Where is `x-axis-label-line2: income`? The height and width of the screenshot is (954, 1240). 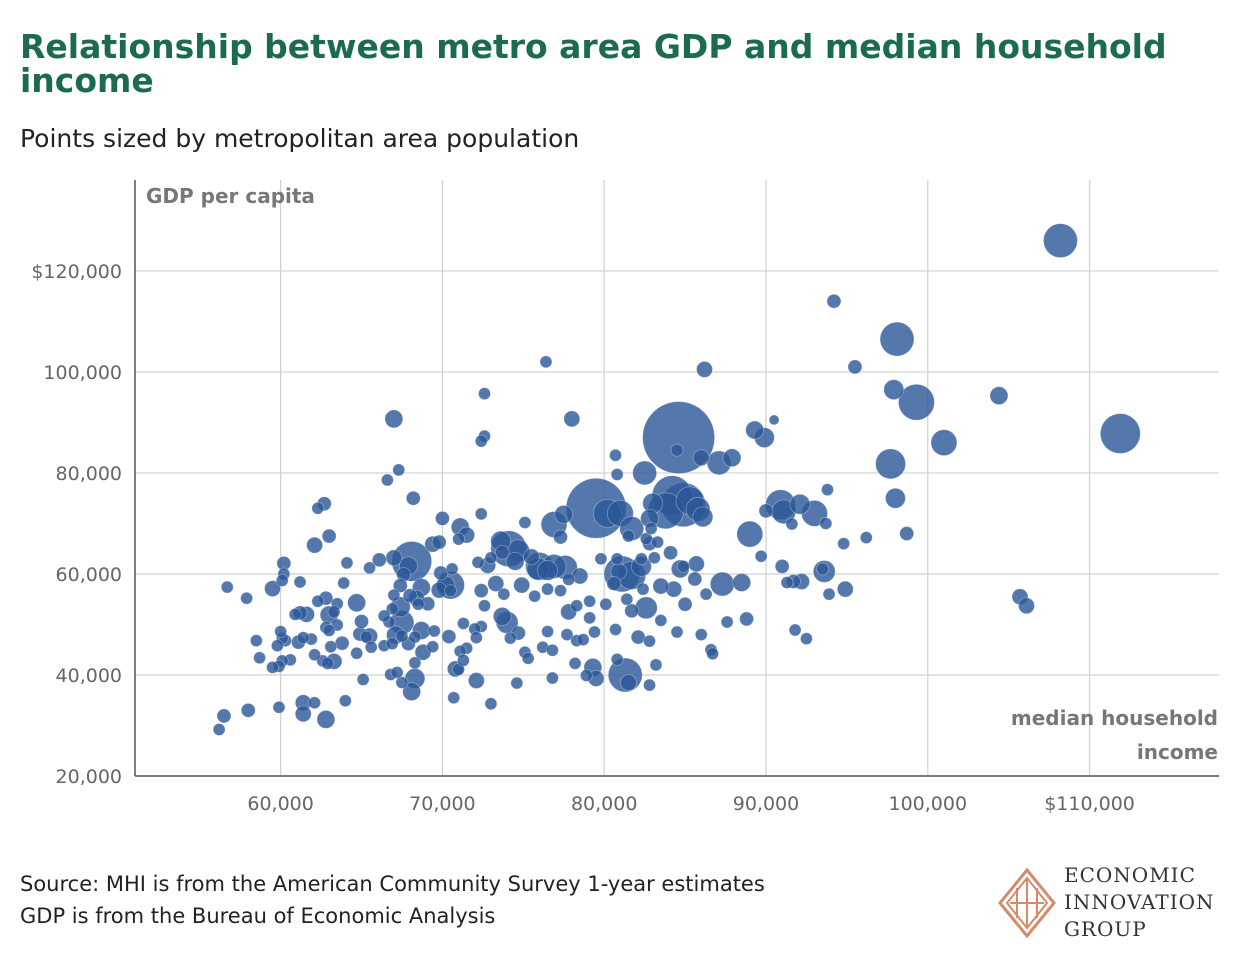
x-axis-label-line2: income is located at coordinates (1177, 752).